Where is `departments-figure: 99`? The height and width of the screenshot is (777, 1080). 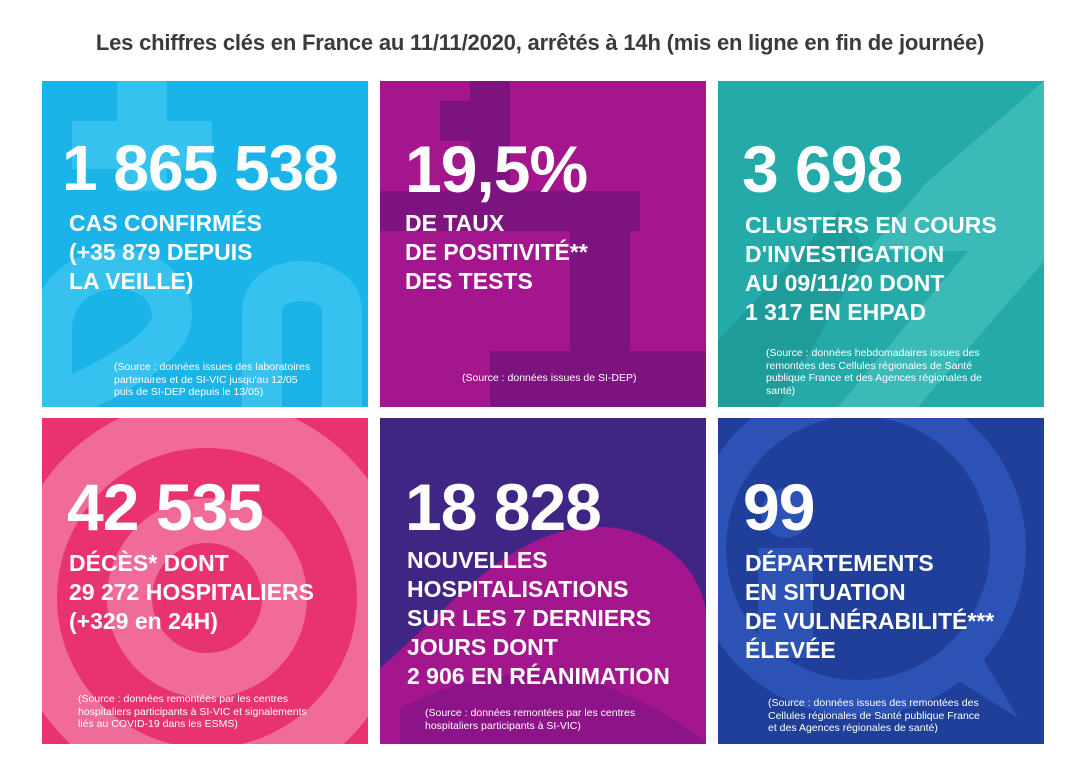
departments-figure: 99 is located at coordinates (779, 507).